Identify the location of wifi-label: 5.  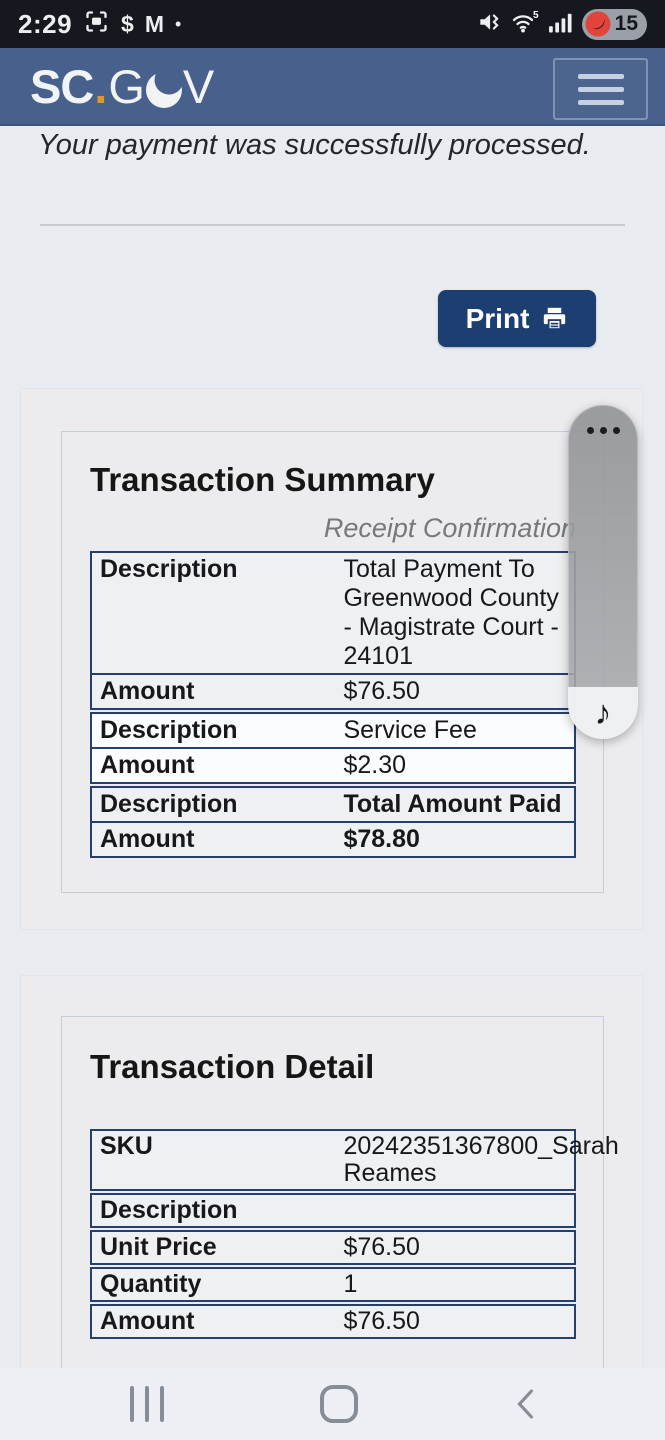
(536, 15).